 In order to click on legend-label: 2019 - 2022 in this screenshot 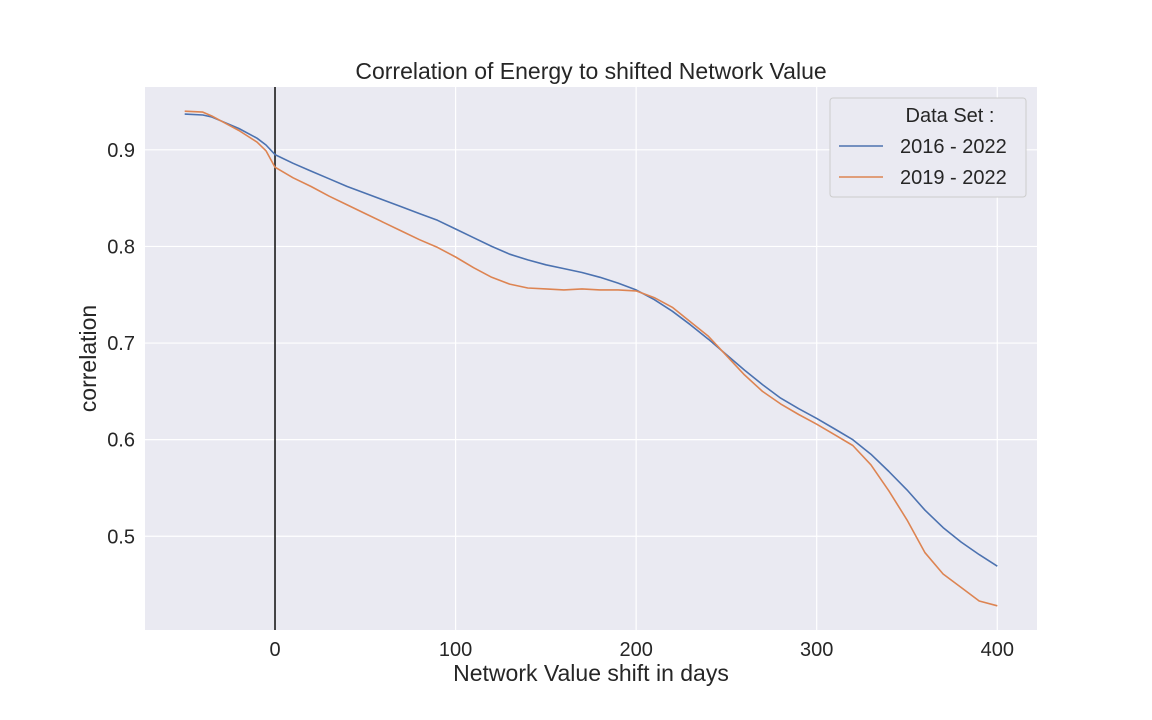, I will do `click(953, 178)`.